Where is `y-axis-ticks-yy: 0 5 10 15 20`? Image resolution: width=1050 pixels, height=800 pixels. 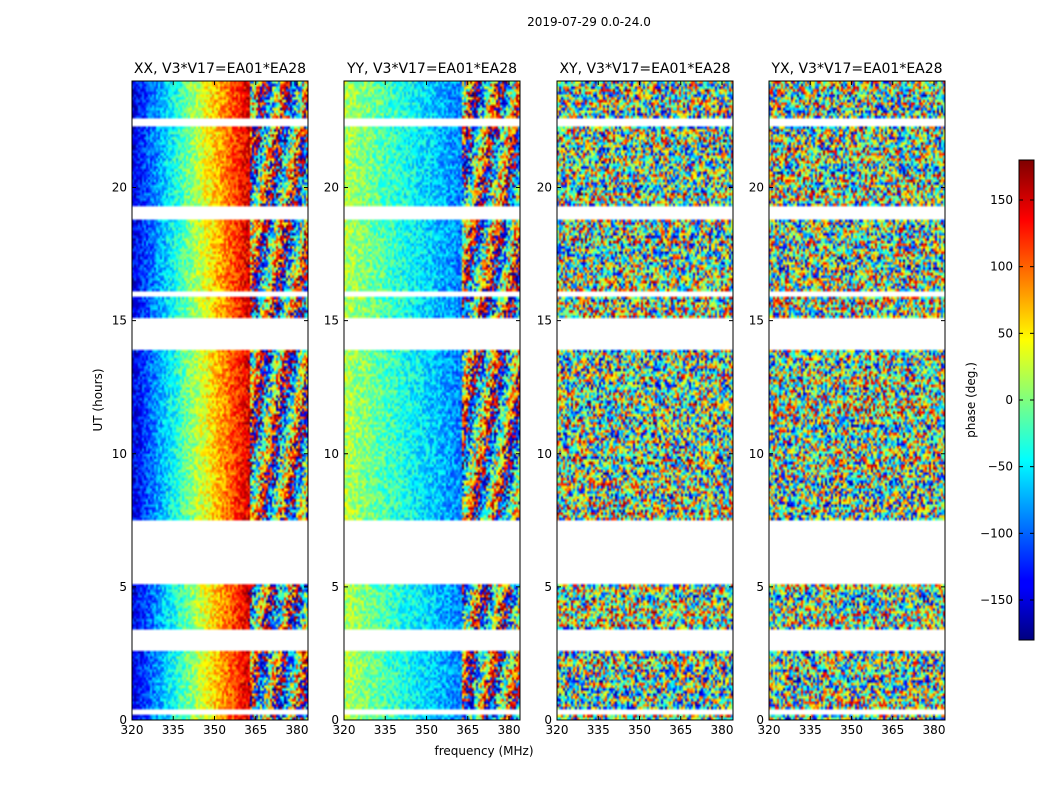
y-axis-ticks-yy: 0 5 10 15 20 is located at coordinates (422, 454).